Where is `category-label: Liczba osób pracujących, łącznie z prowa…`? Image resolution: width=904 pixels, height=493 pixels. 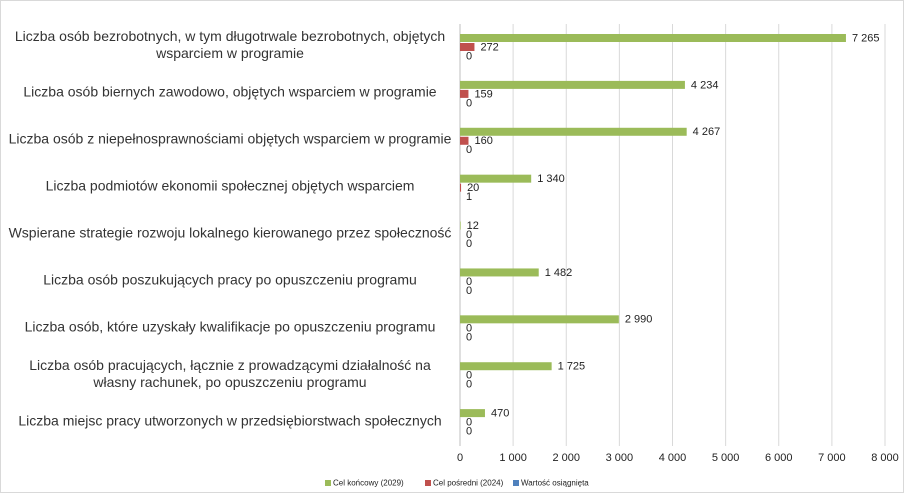
category-label: Liczba osób pracujących, łącznie z prowa… is located at coordinates (230, 373).